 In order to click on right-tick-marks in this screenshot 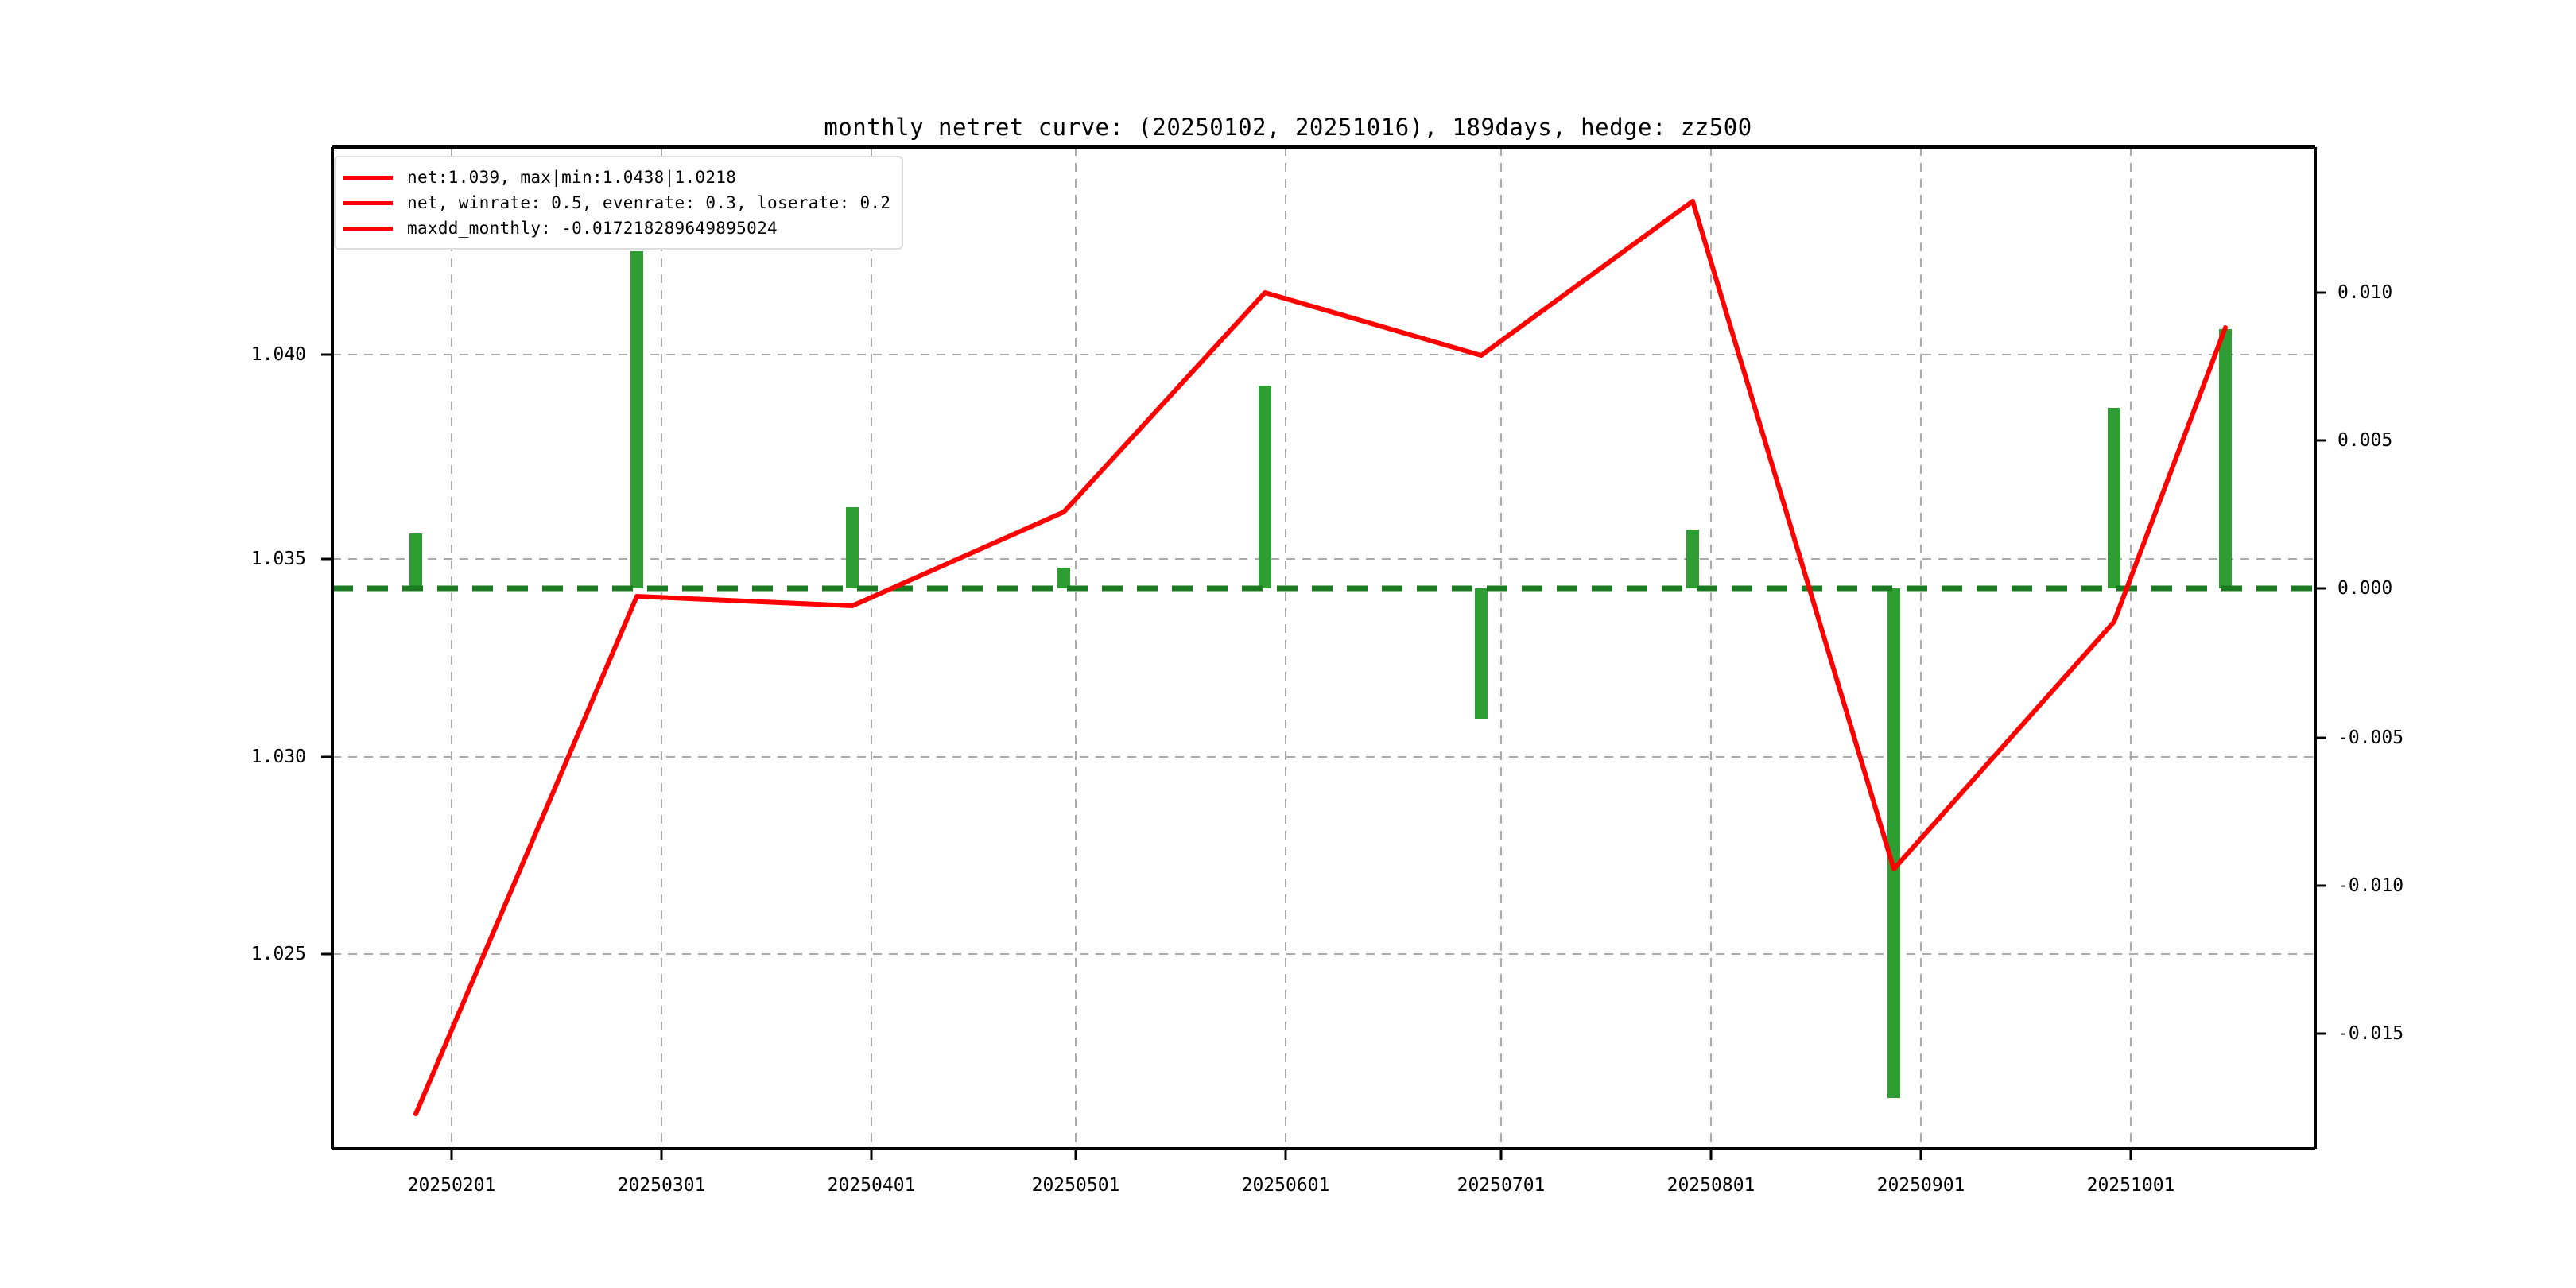, I will do `click(2321, 663)`.